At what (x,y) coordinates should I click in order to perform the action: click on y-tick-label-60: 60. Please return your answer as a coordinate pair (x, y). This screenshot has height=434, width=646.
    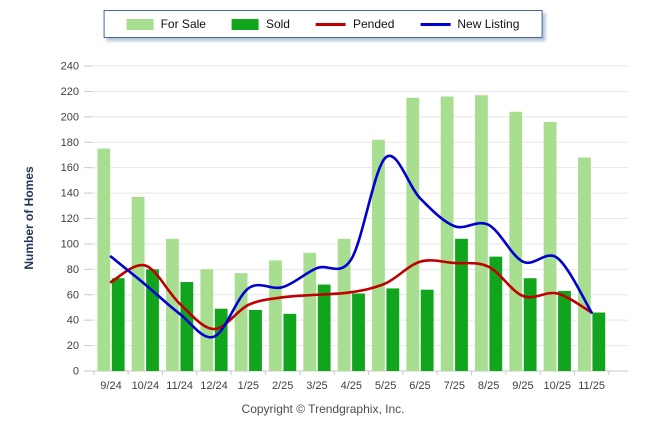
    Looking at the image, I should click on (73, 295).